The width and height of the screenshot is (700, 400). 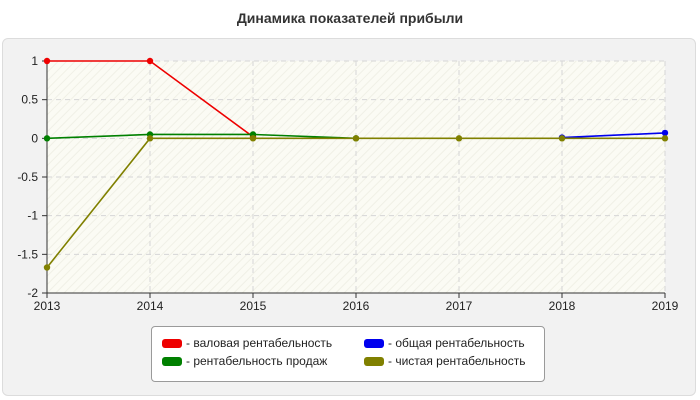 What do you see at coordinates (456, 343) in the screenshot?
I see `legend-label-total-margin: - общая рентабельность` at bounding box center [456, 343].